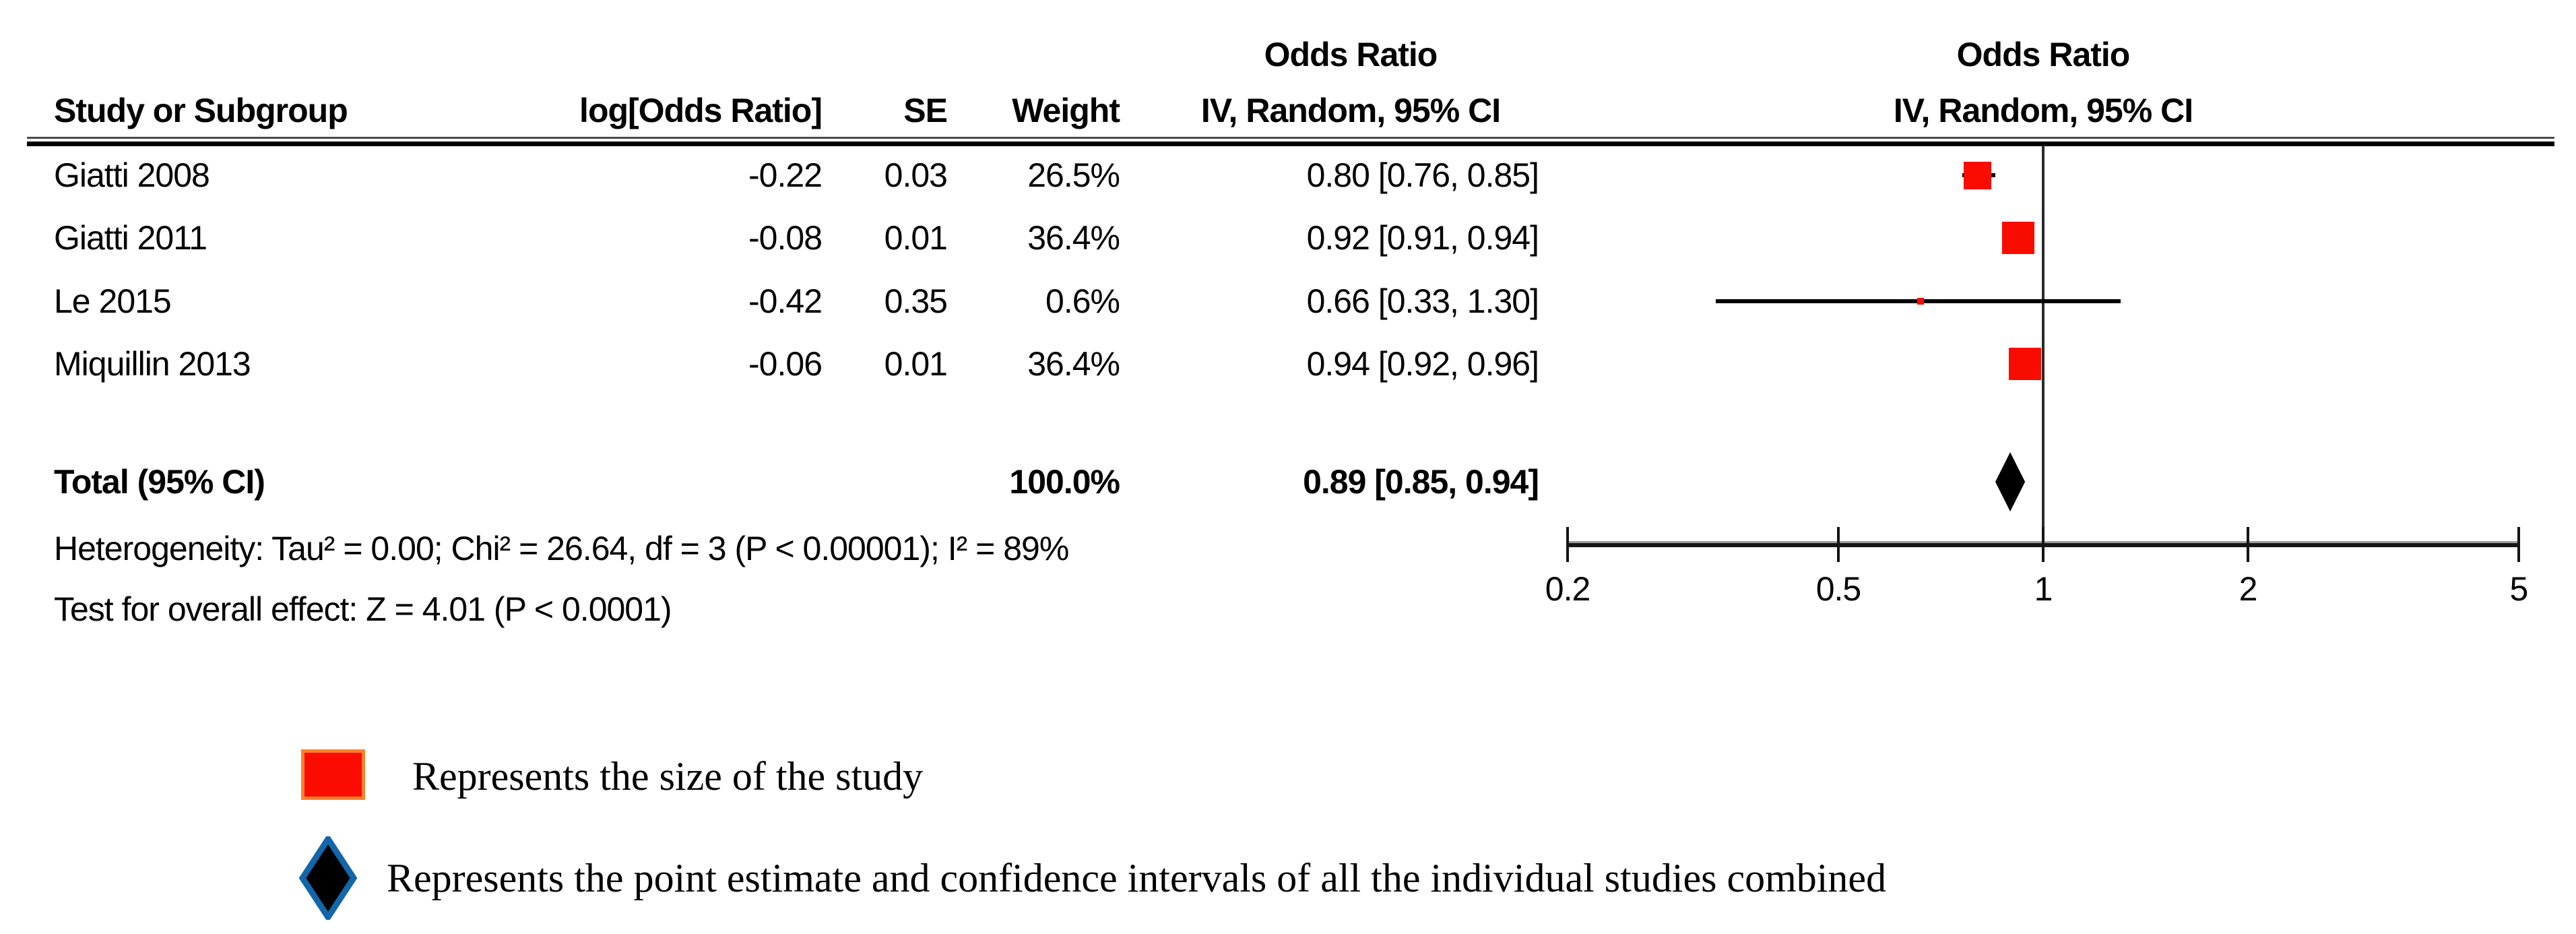  What do you see at coordinates (916, 301) in the screenshot?
I see `study-se: 0.35` at bounding box center [916, 301].